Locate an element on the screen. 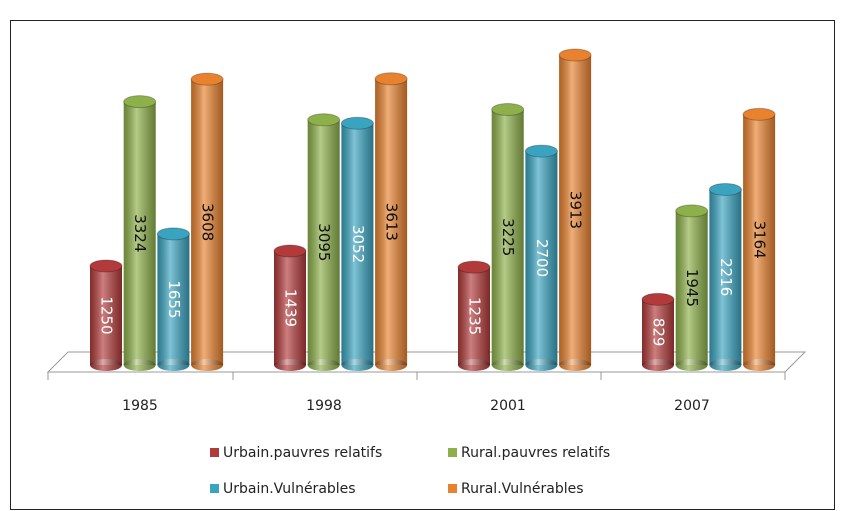  value-label: 1655 is located at coordinates (174, 299).